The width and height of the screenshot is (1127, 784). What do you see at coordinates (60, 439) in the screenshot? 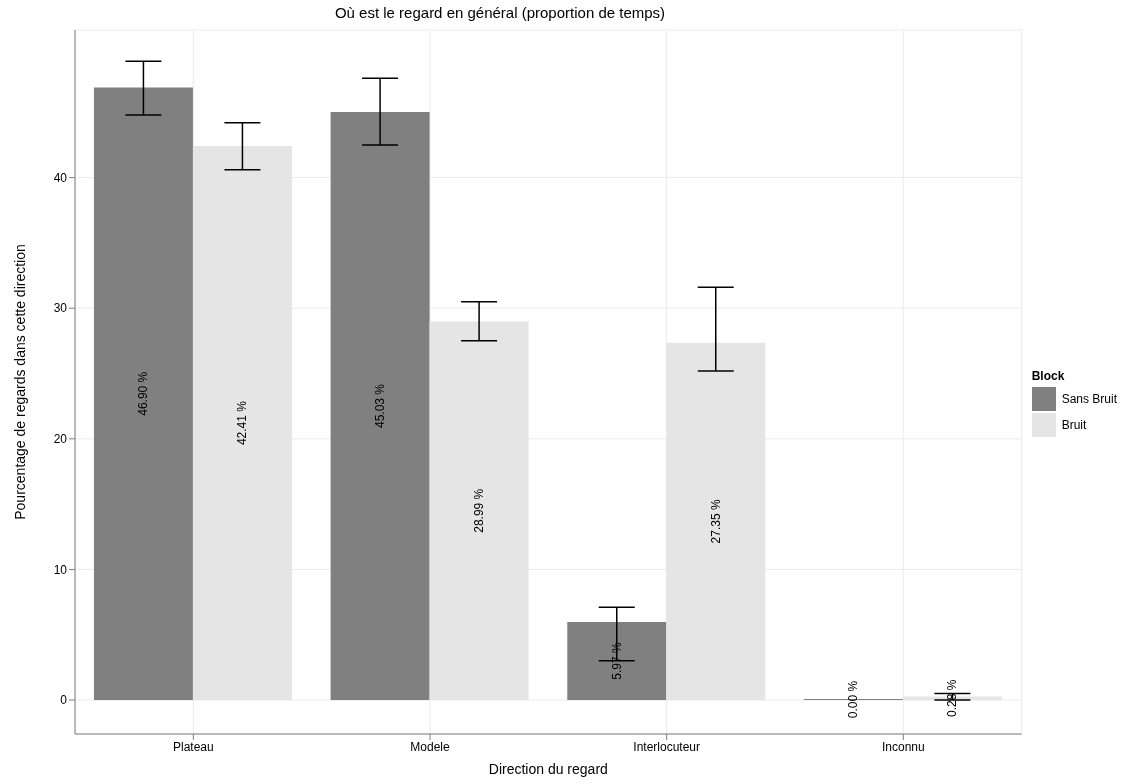
I see `y-tick-label: 20` at bounding box center [60, 439].